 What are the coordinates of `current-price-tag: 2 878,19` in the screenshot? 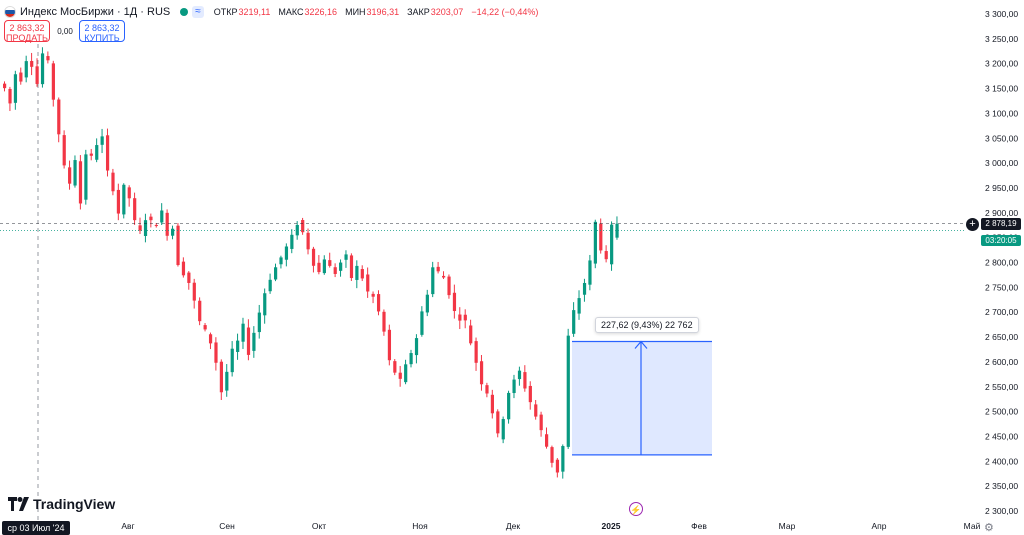 It's located at (1001, 224).